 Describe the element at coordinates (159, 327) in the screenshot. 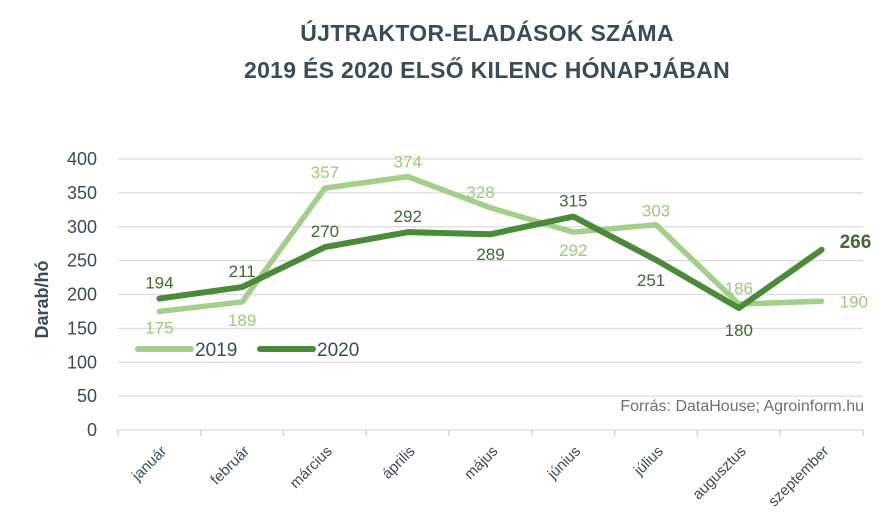

I see `data-label: 175` at that location.